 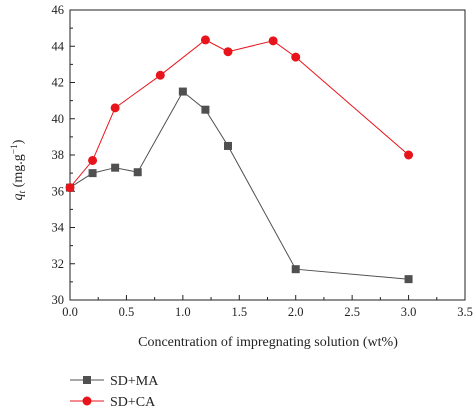 I want to click on y-tick-label: 40, so click(x=58, y=119).